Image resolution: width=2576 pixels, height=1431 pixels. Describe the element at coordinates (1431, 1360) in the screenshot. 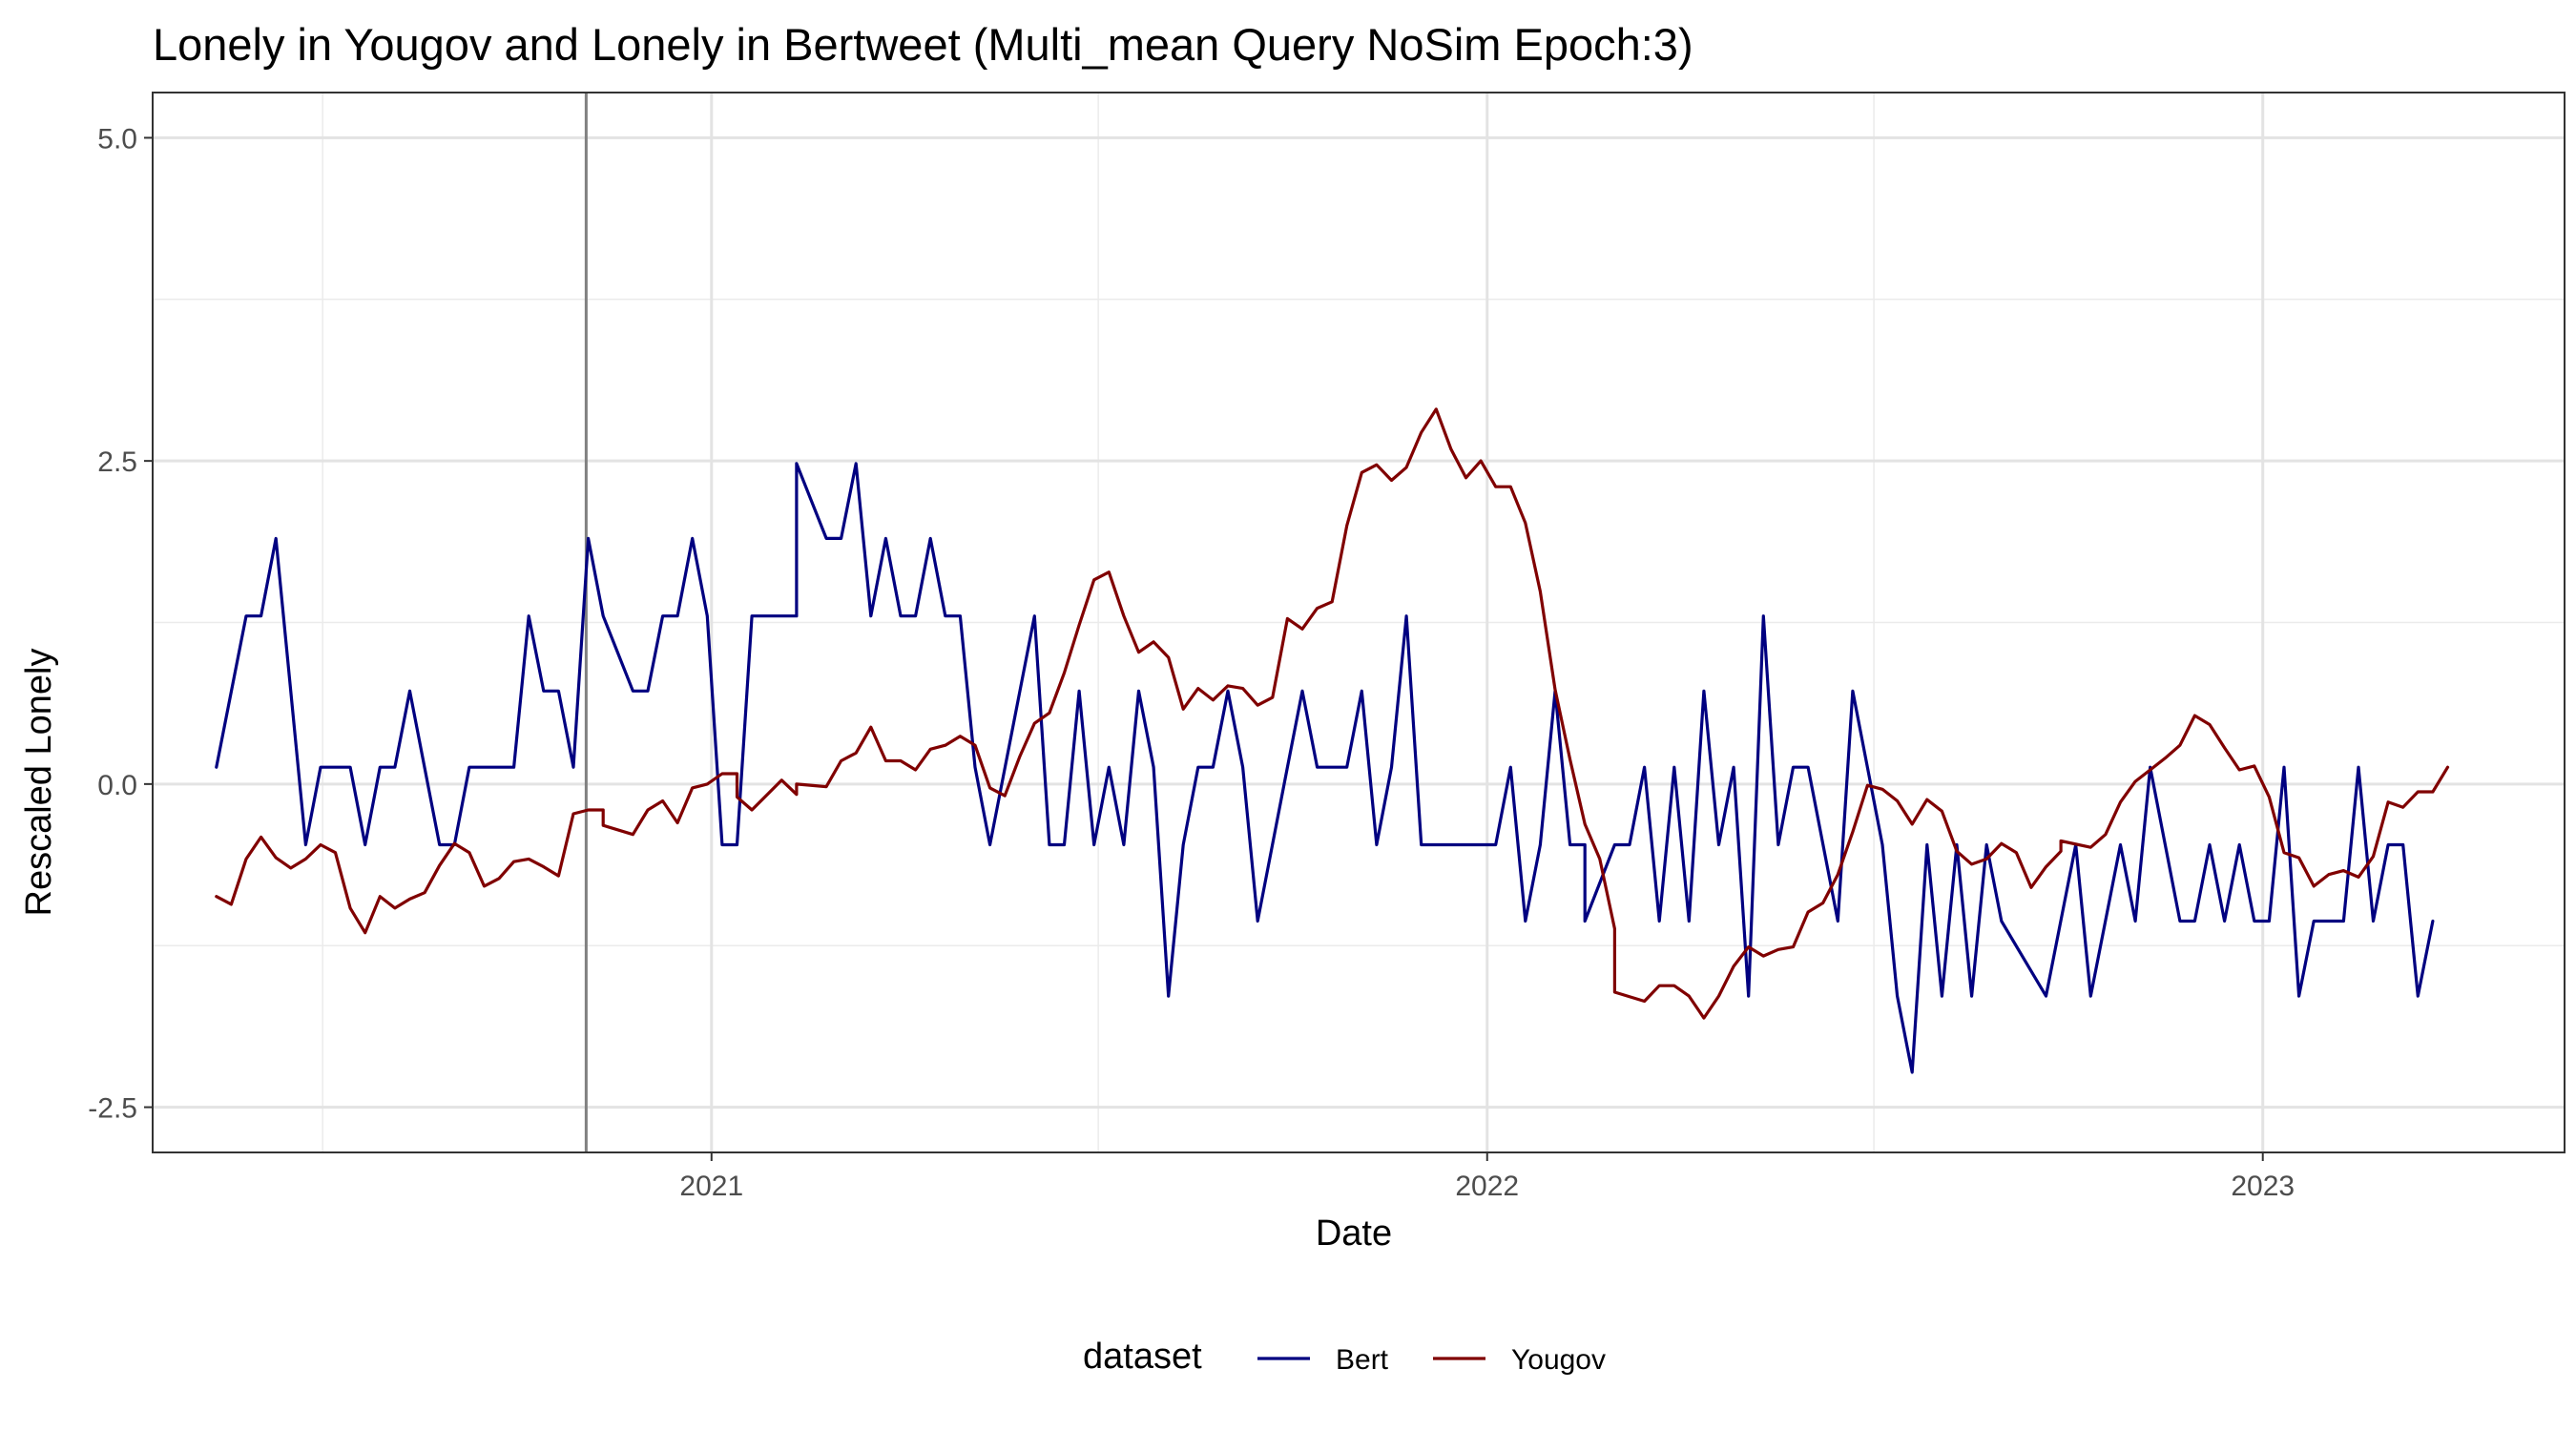

I see `legend-items: Bert Yougov` at that location.